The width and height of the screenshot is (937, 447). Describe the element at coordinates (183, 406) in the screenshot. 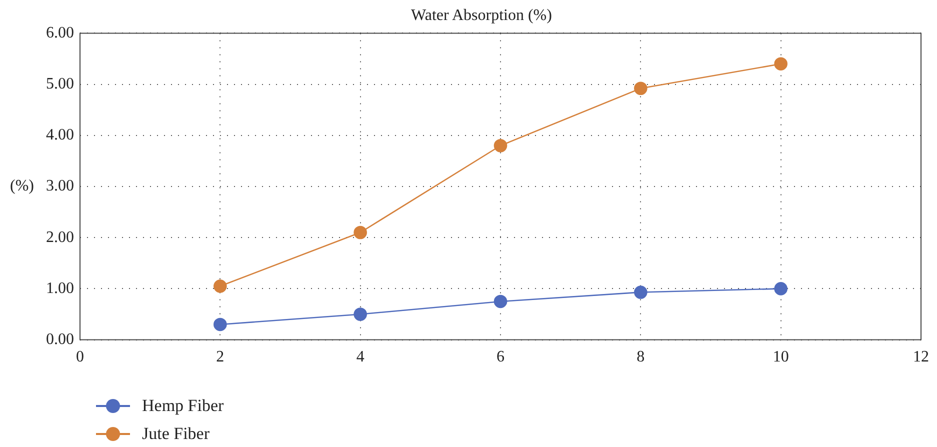

I see `legend-label: Hemp Fiber` at that location.